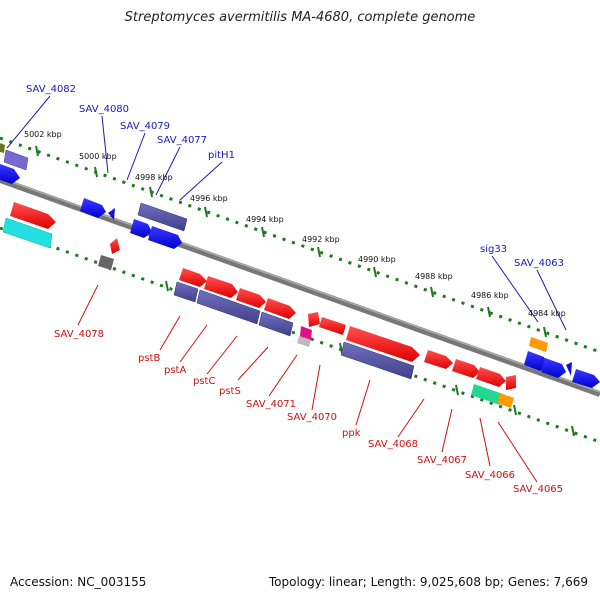 This screenshot has width=600, height=600. Describe the element at coordinates (10, 174) in the screenshot. I see `gene-left-edge` at that location.